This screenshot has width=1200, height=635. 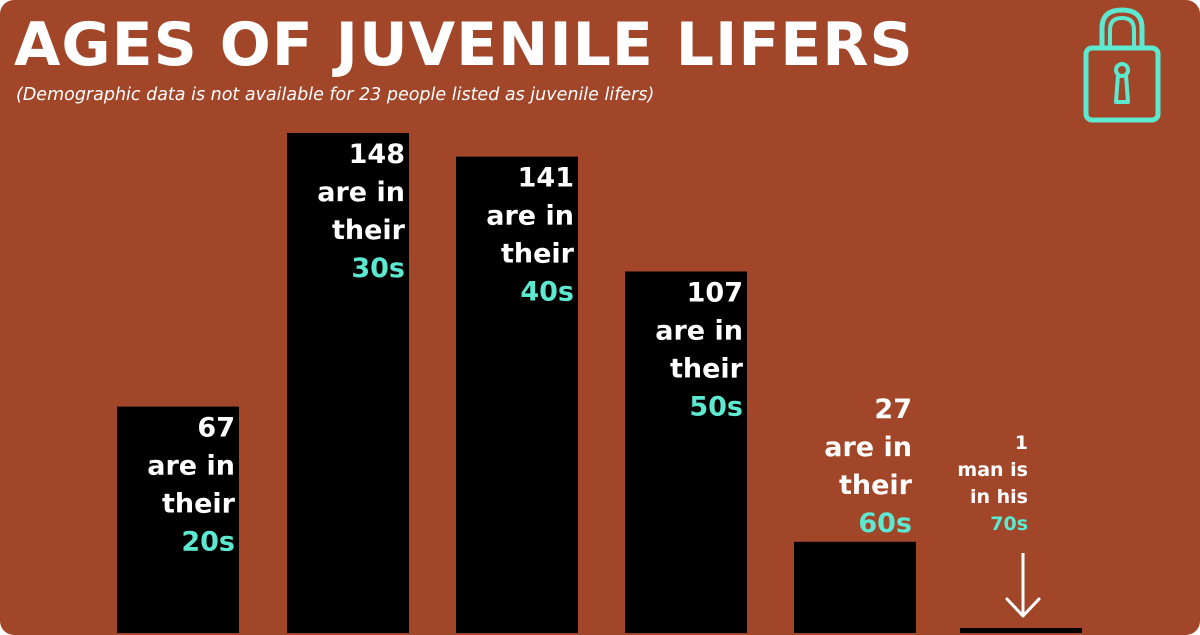 I want to click on bar-label-category: 20s, so click(x=208, y=542).